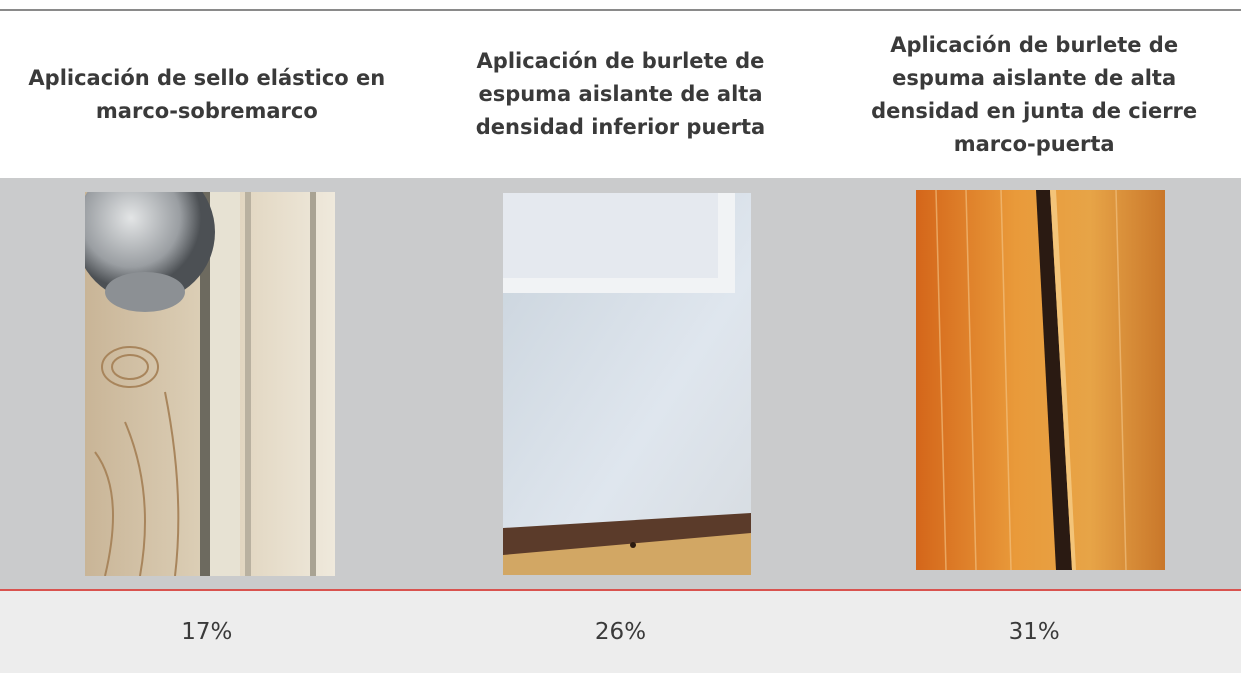 This screenshot has height=673, width=1241. What do you see at coordinates (620, 590) in the screenshot?
I see `red-rule` at bounding box center [620, 590].